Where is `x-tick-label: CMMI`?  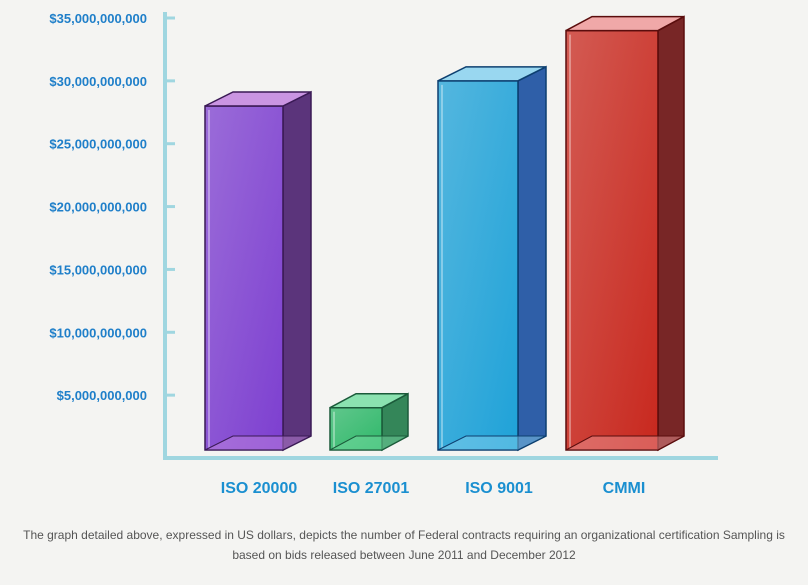 x-tick-label: CMMI is located at coordinates (624, 488).